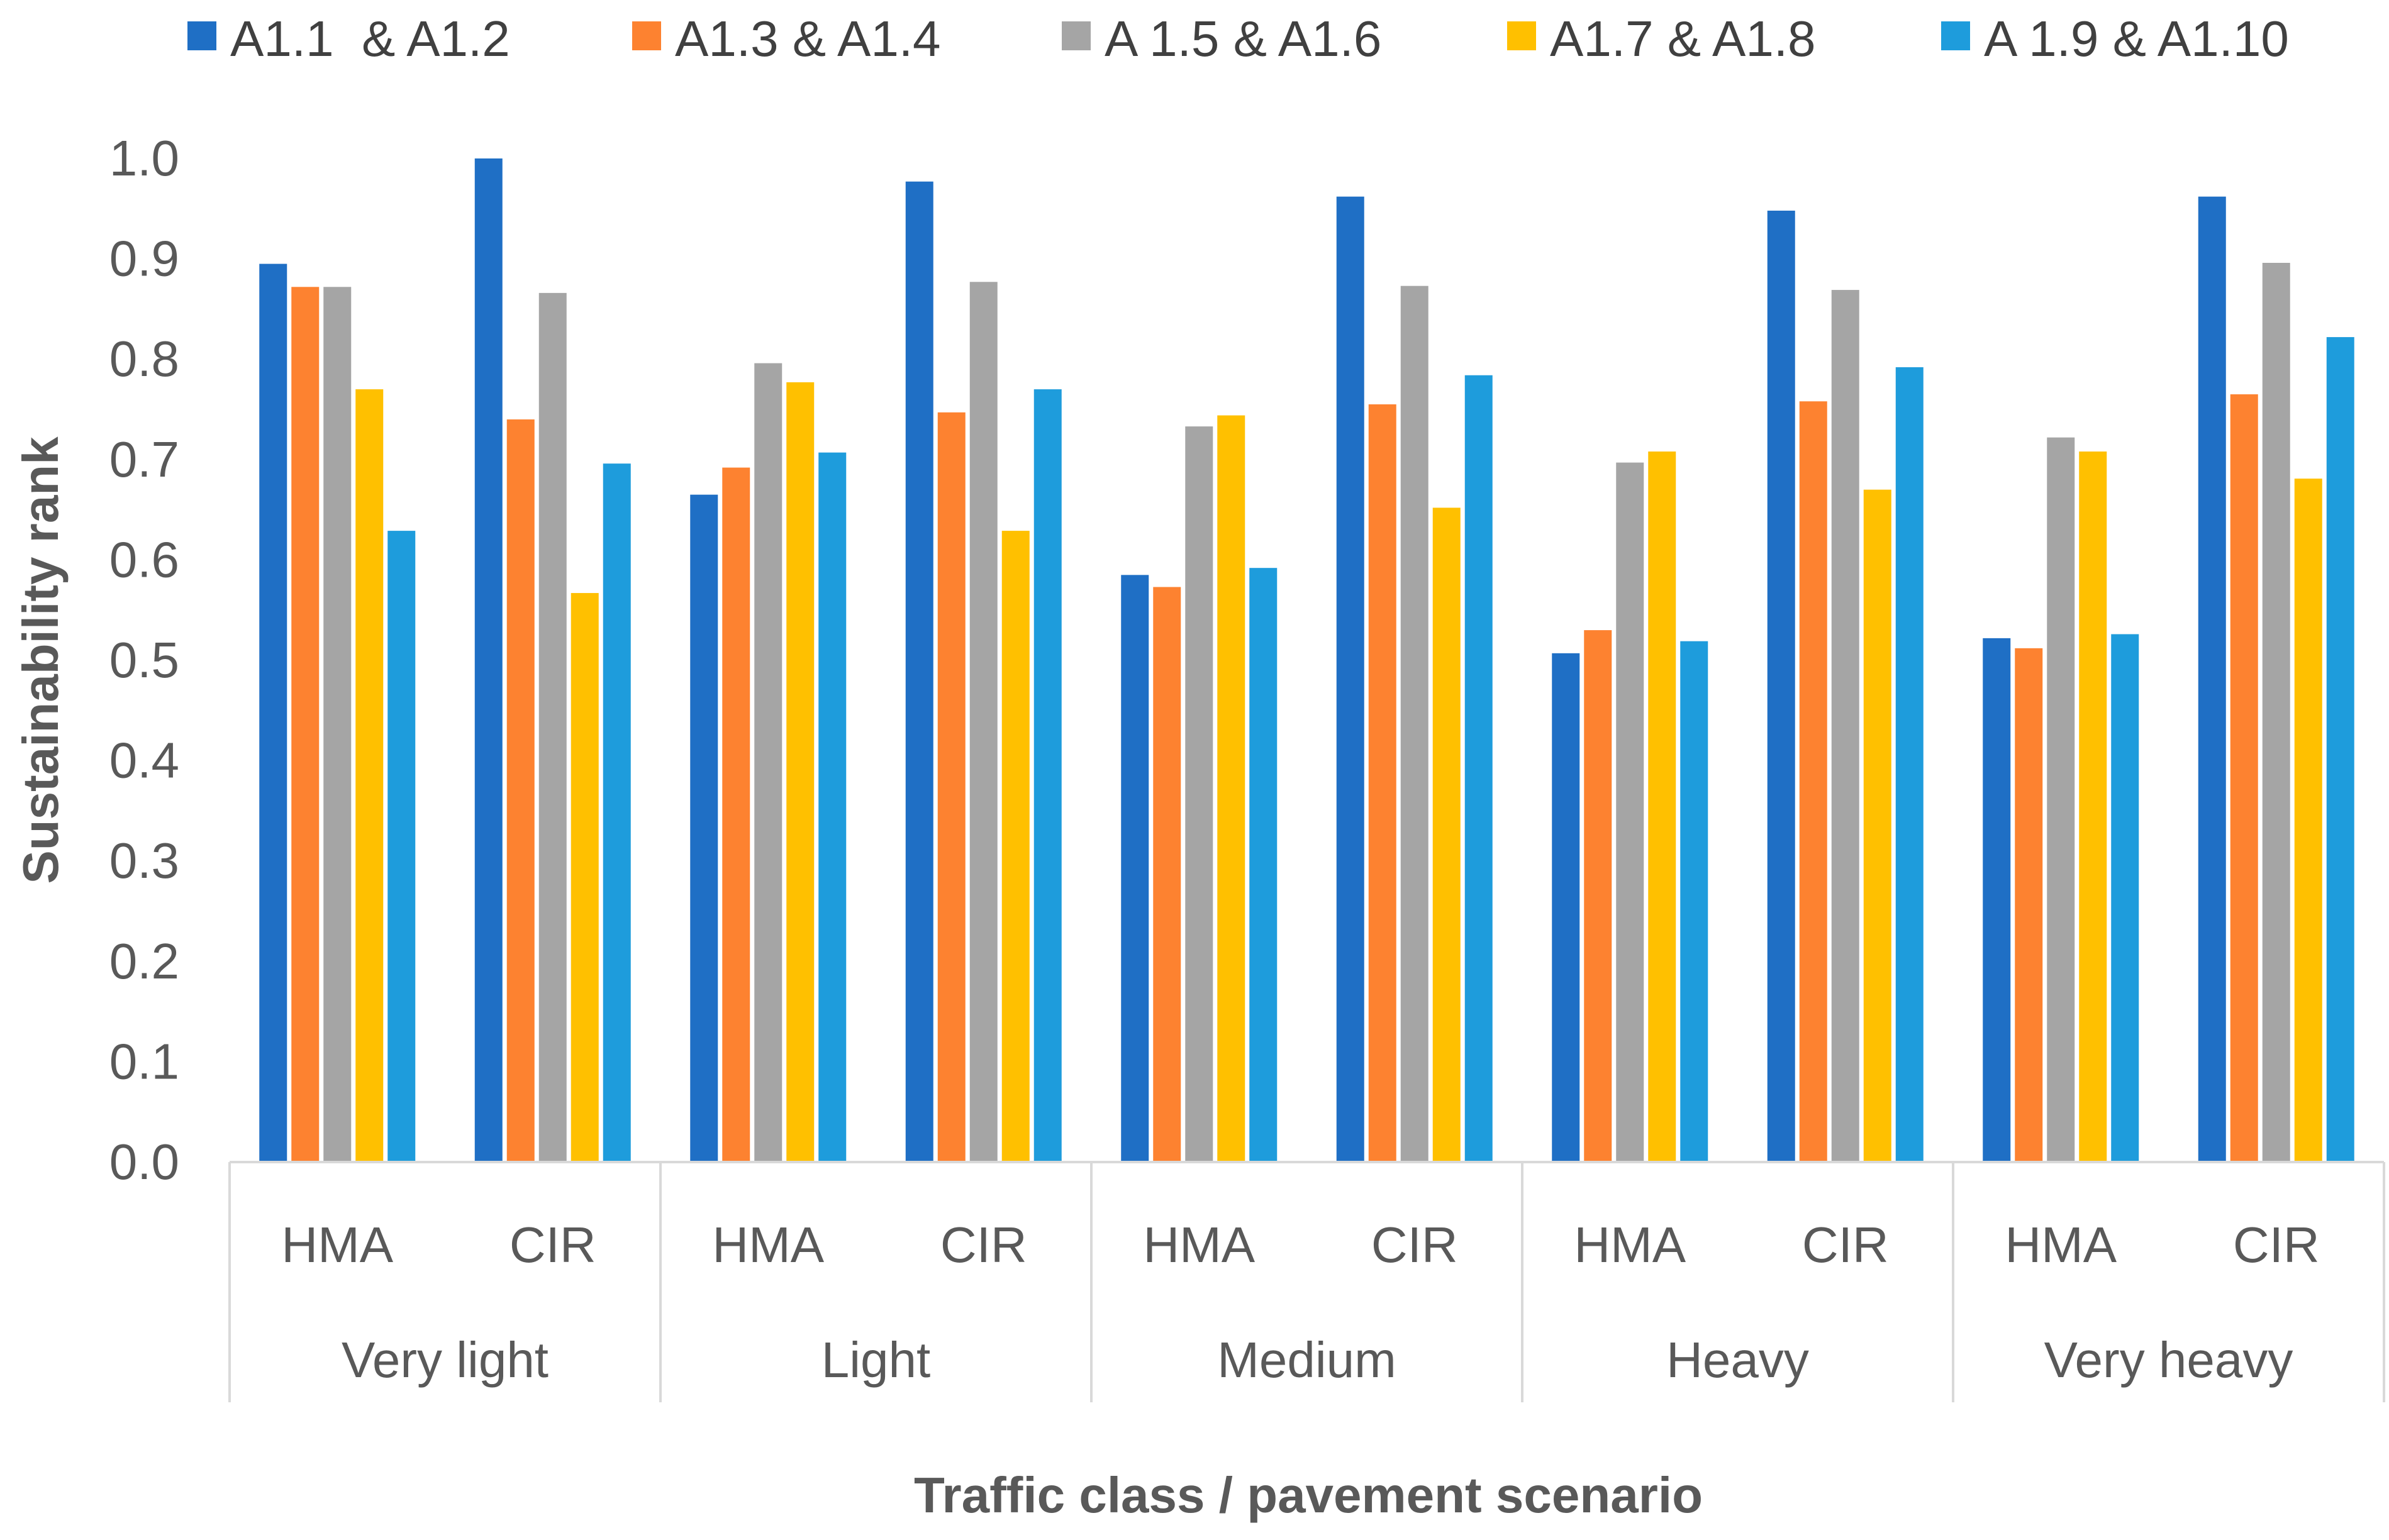 This screenshot has height=1540, width=2389. I want to click on legend-item: A 1.9 & A1.10, so click(2115, 39).